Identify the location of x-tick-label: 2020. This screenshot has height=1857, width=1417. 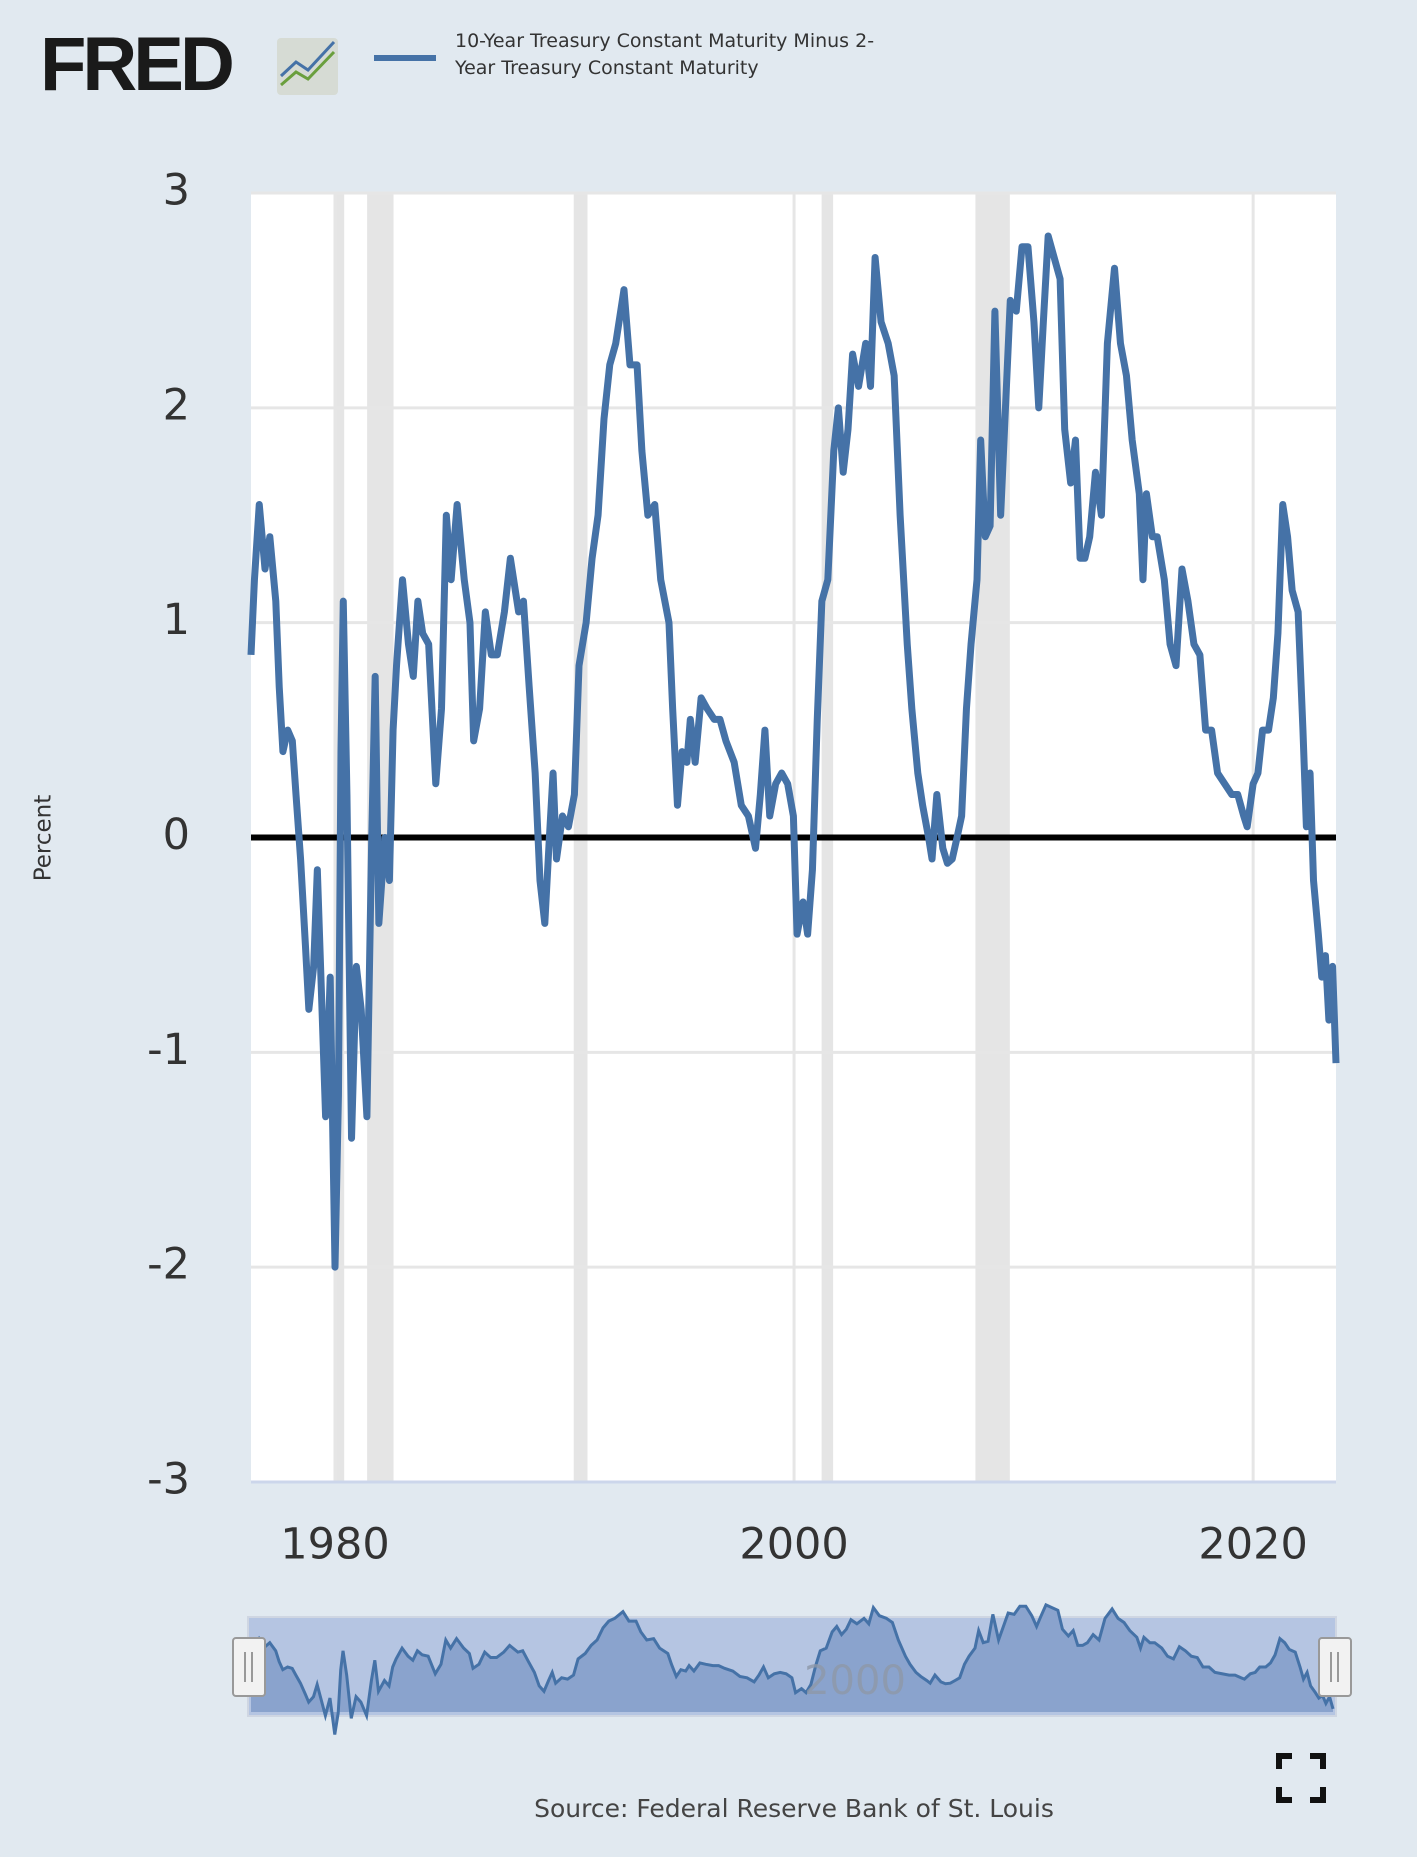
(1252, 1545).